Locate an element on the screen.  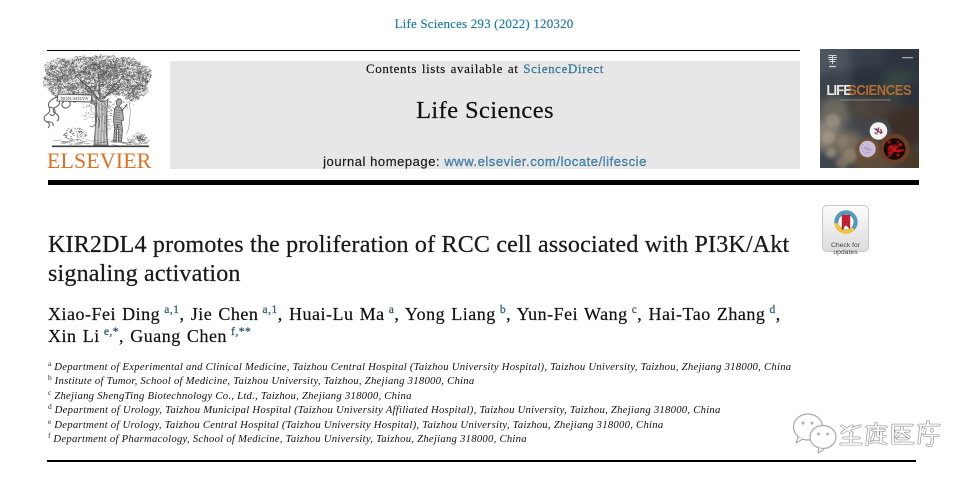
svg-text: SCIENCES is located at coordinates (879, 89).